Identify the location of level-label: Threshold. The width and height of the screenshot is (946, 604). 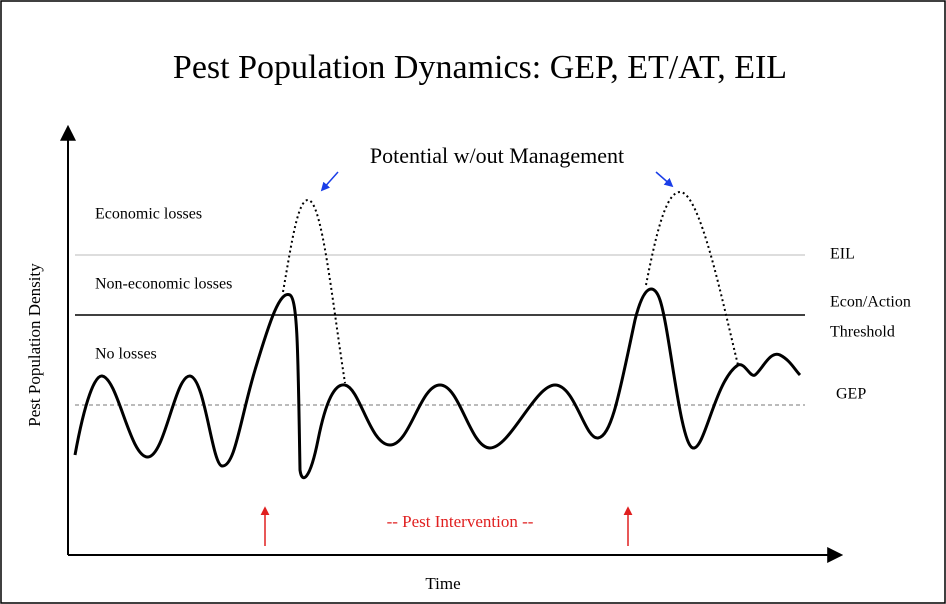
(862, 332).